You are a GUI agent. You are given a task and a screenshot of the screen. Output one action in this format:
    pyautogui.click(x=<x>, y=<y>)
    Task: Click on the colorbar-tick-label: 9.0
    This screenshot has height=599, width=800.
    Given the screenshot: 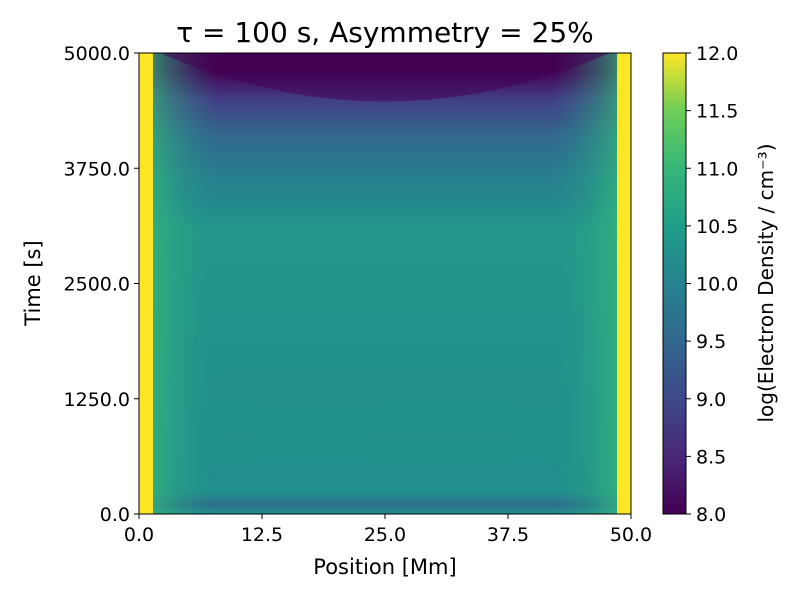 What is the action you would take?
    pyautogui.click(x=711, y=400)
    